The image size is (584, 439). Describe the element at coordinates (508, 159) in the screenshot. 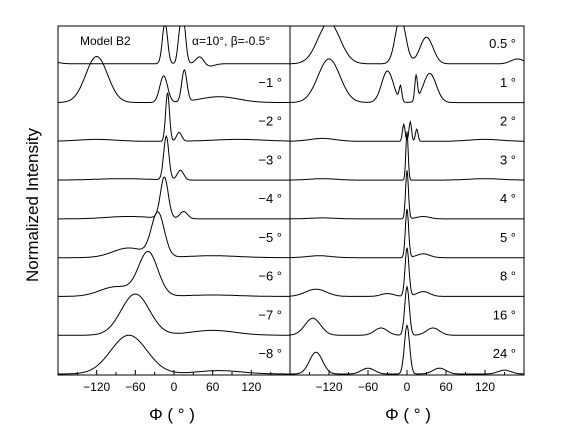

I see `trace-label-1-3: 3 °` at that location.